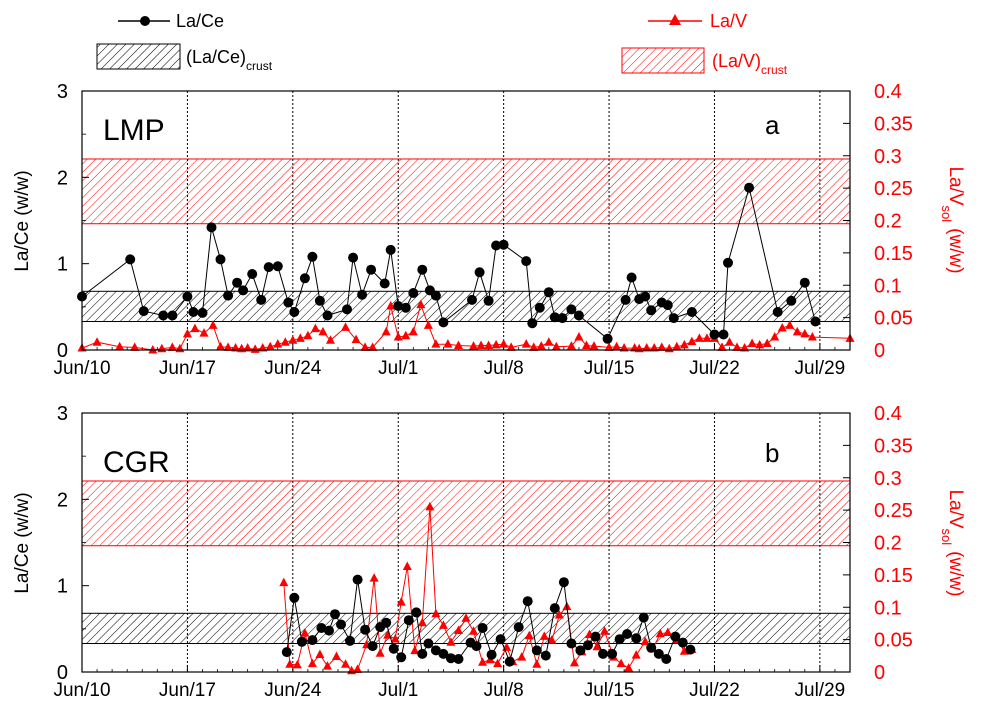  What do you see at coordinates (145, 21) in the screenshot?
I see `legend-lace-marker` at bounding box center [145, 21].